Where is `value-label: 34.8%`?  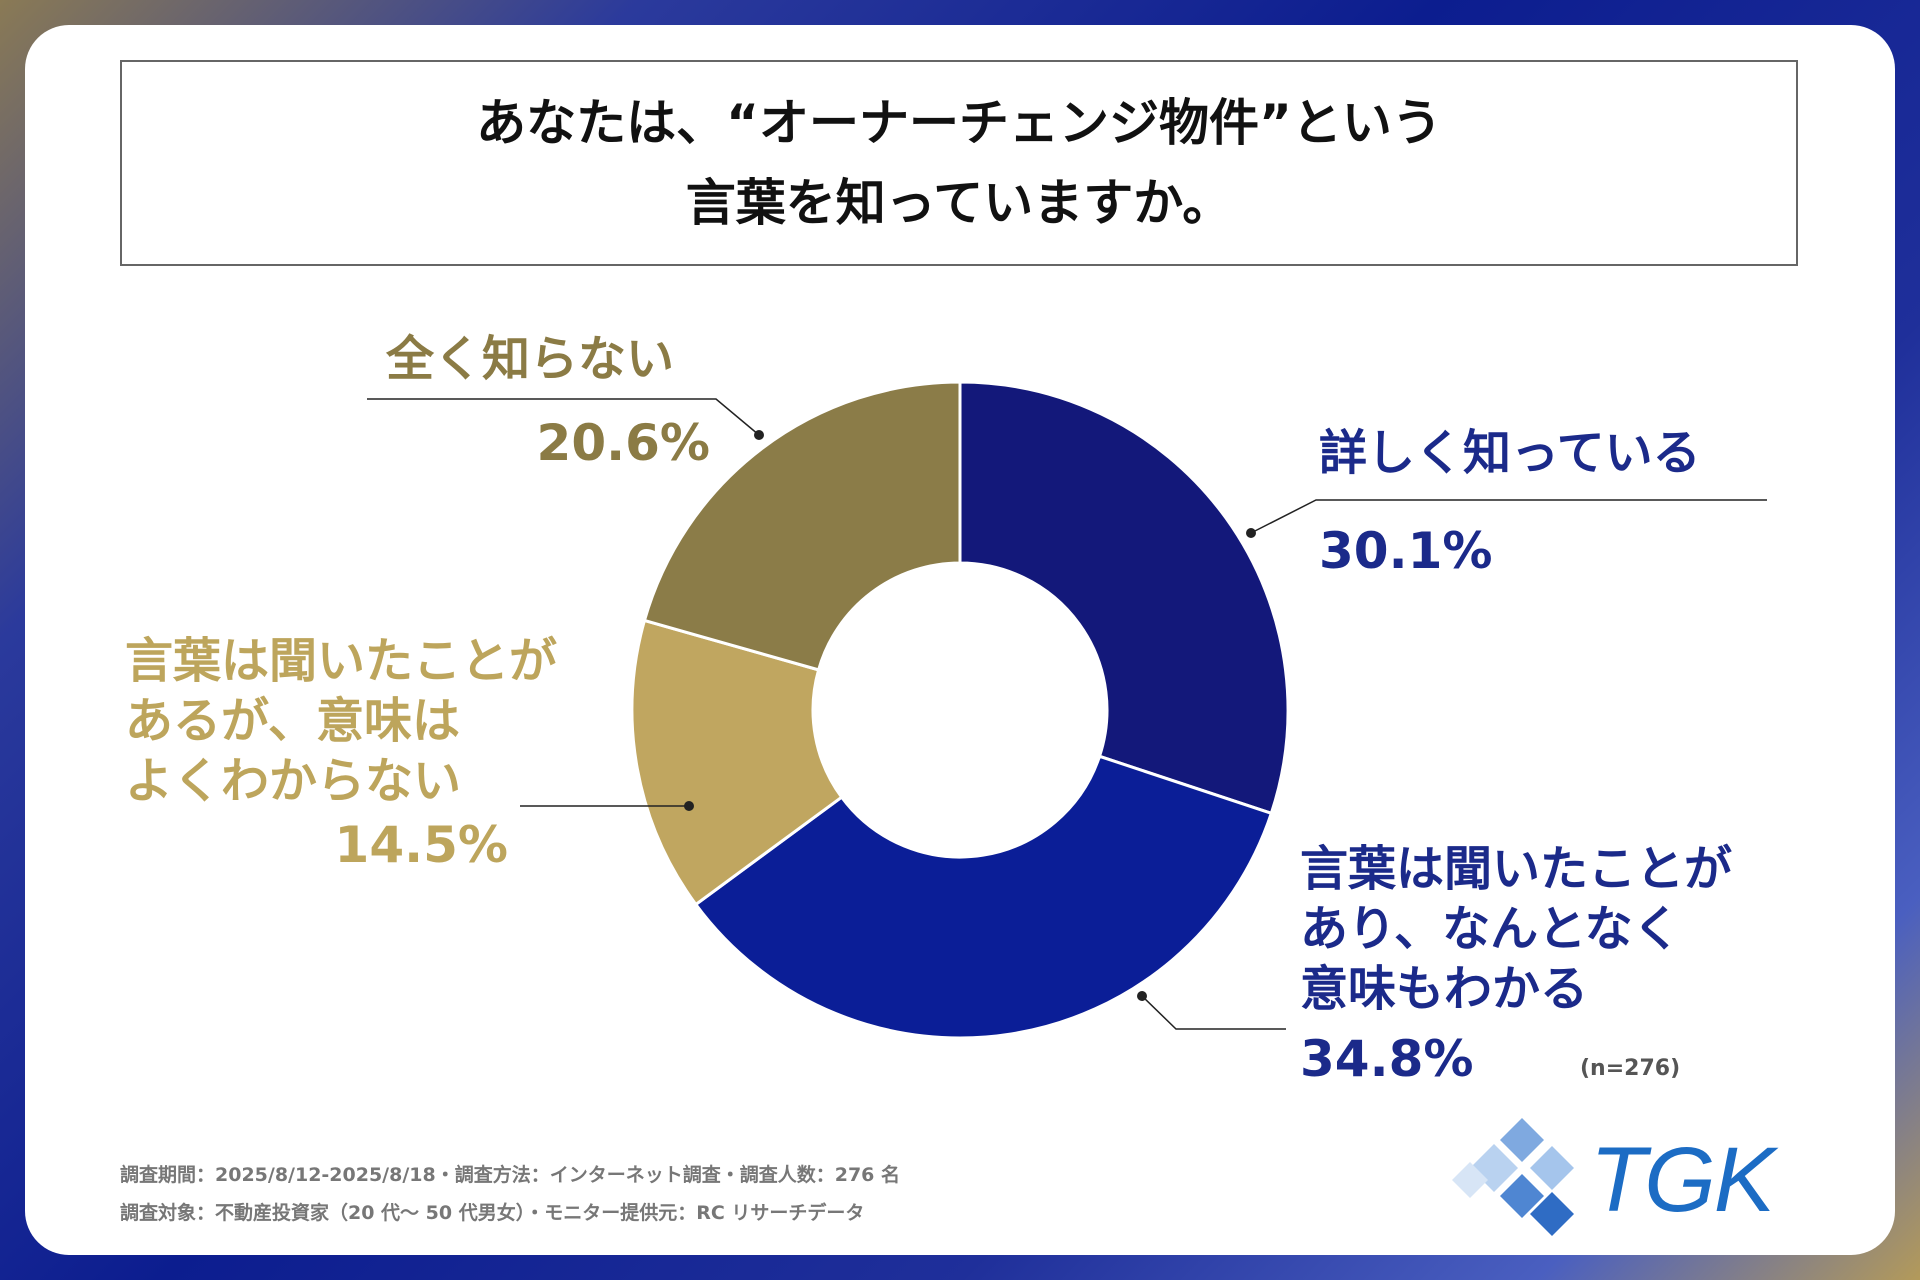 value-label: 34.8% is located at coordinates (1387, 1059).